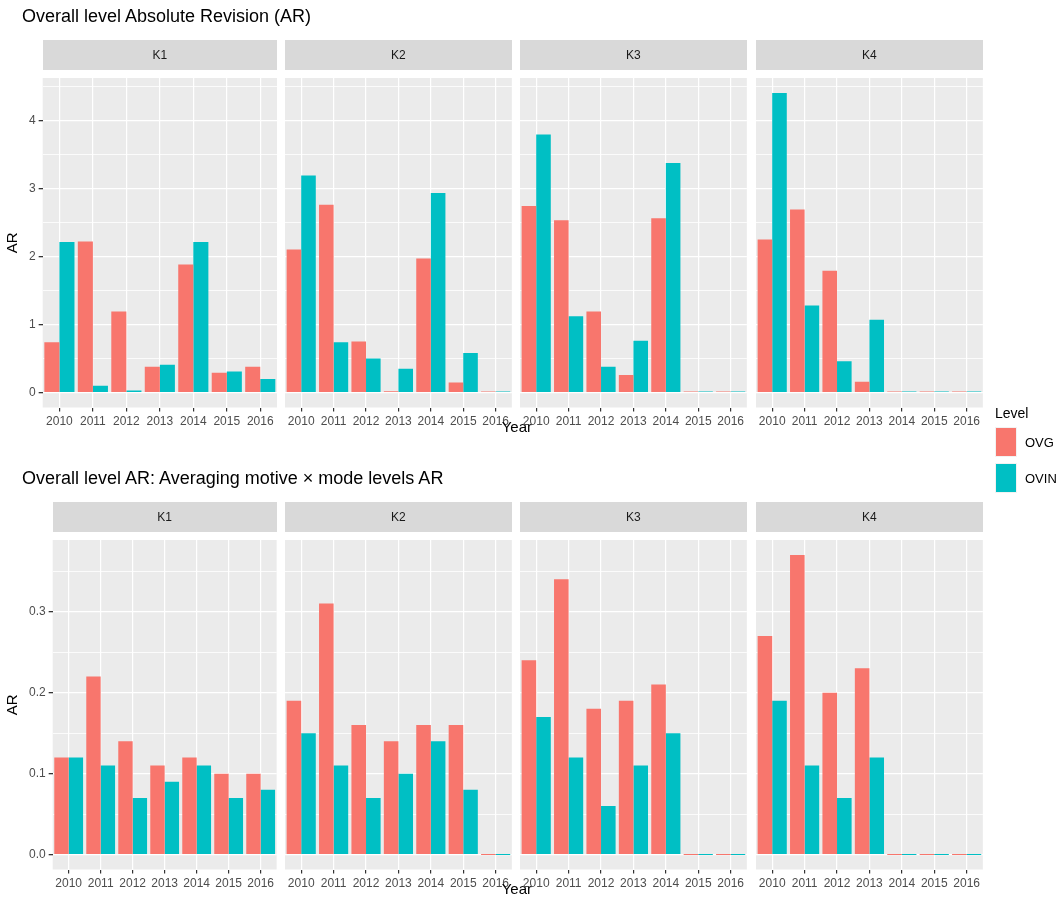 Image resolution: width=1057 pixels, height=908 pixels. I want to click on y-tick-label: 0.0, so click(37, 853).